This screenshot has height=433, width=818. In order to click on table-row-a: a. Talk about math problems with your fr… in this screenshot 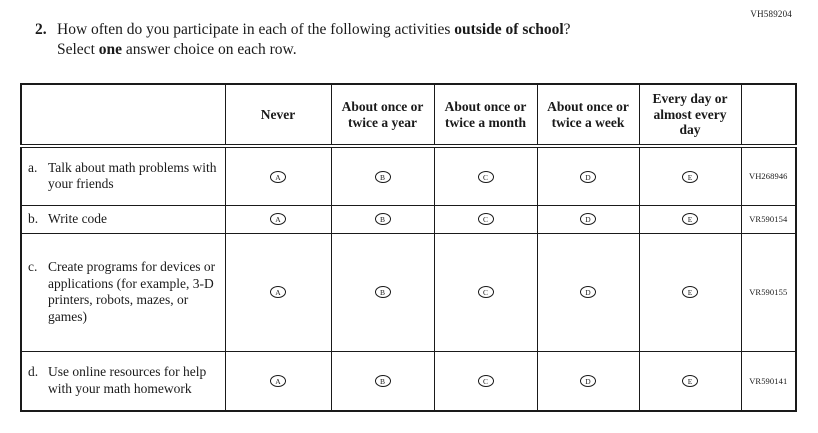, I will do `click(408, 175)`.